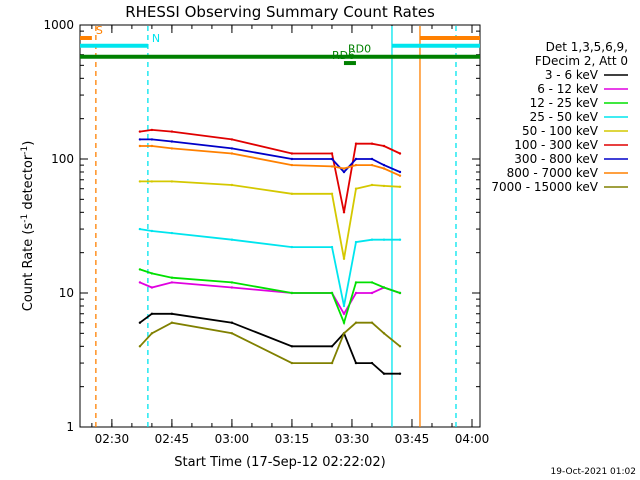  What do you see at coordinates (556, 145) in the screenshot?
I see `legend-label: 100 - 300 keV` at bounding box center [556, 145].